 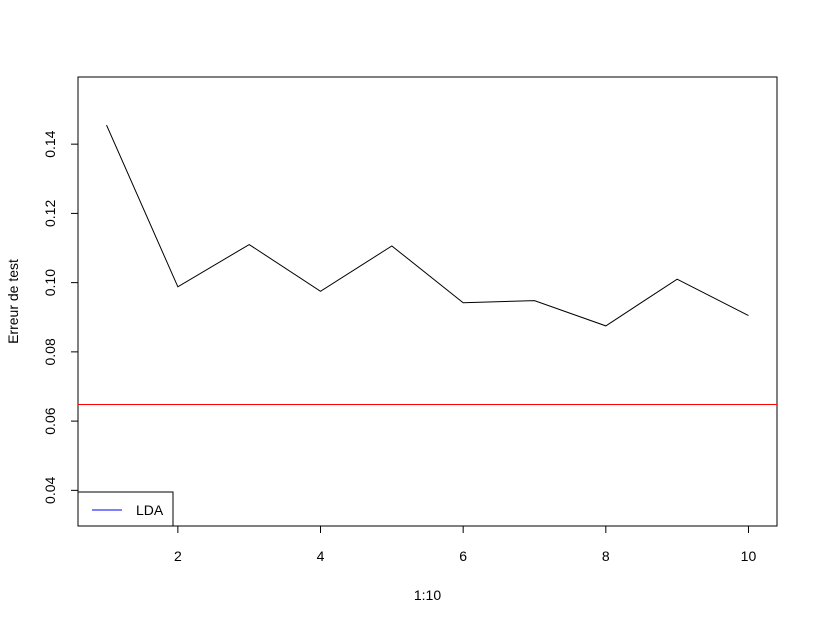 I want to click on legend: LDA, so click(x=125, y=509).